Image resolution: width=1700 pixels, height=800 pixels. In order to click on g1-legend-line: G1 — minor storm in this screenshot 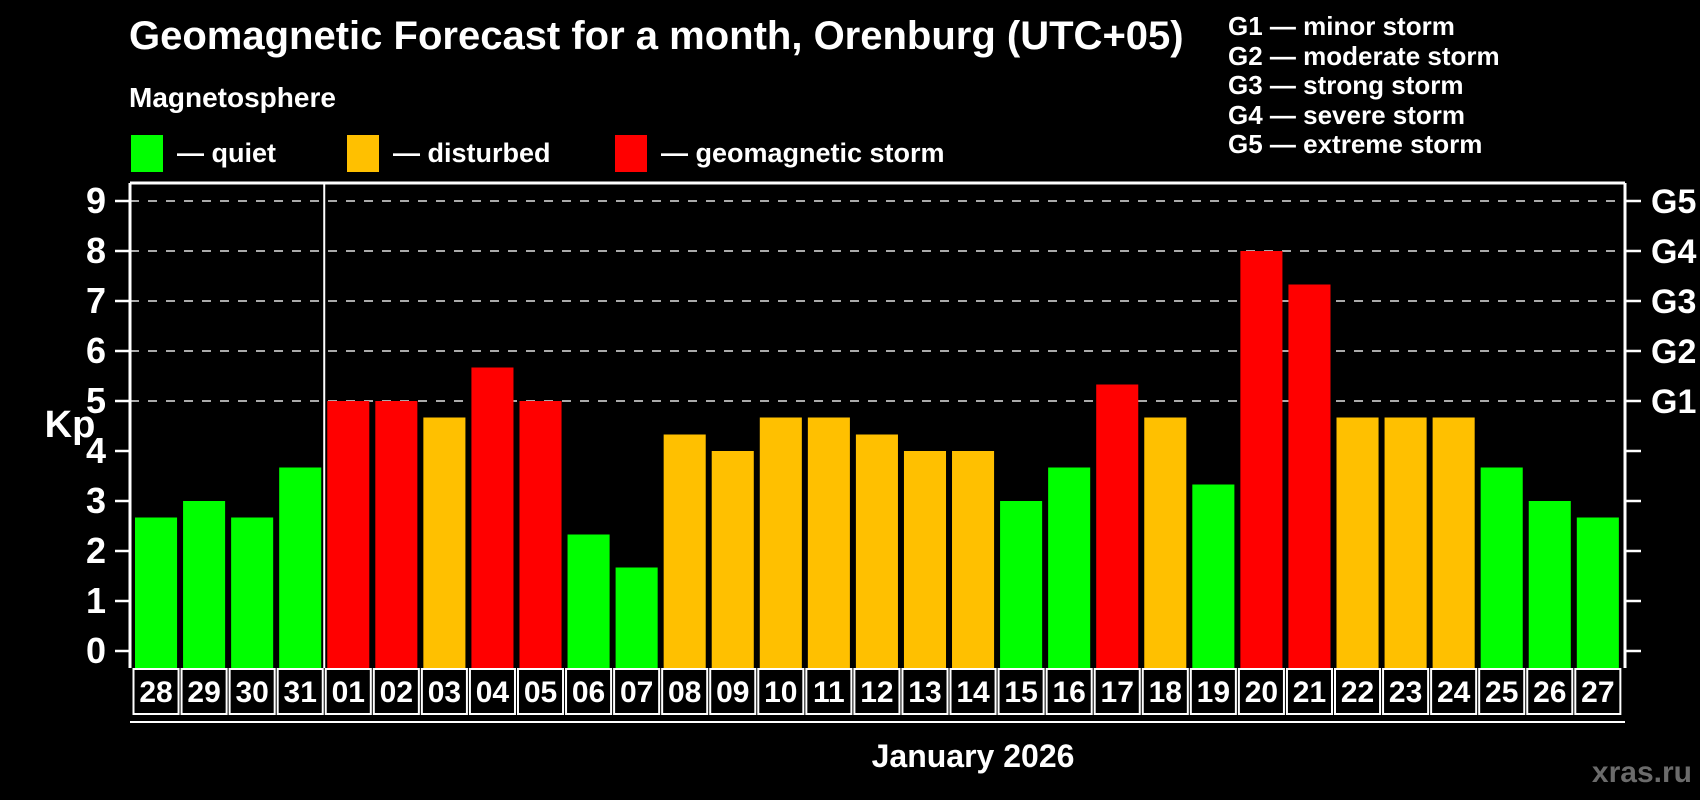, I will do `click(1341, 26)`.